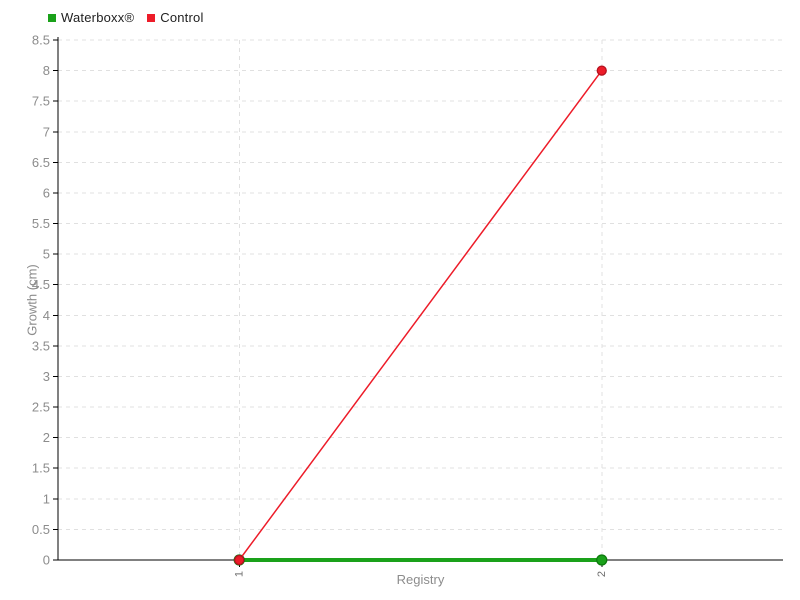  I want to click on y-tick-label: 7.5, so click(41, 101).